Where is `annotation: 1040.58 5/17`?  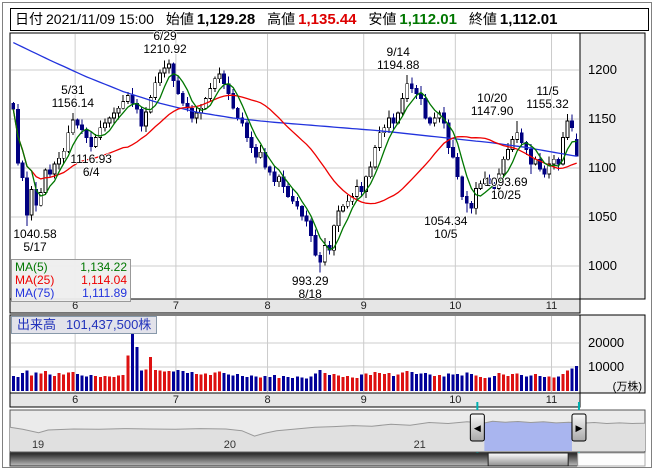 annotation: 1040.58 5/17 is located at coordinates (35, 241).